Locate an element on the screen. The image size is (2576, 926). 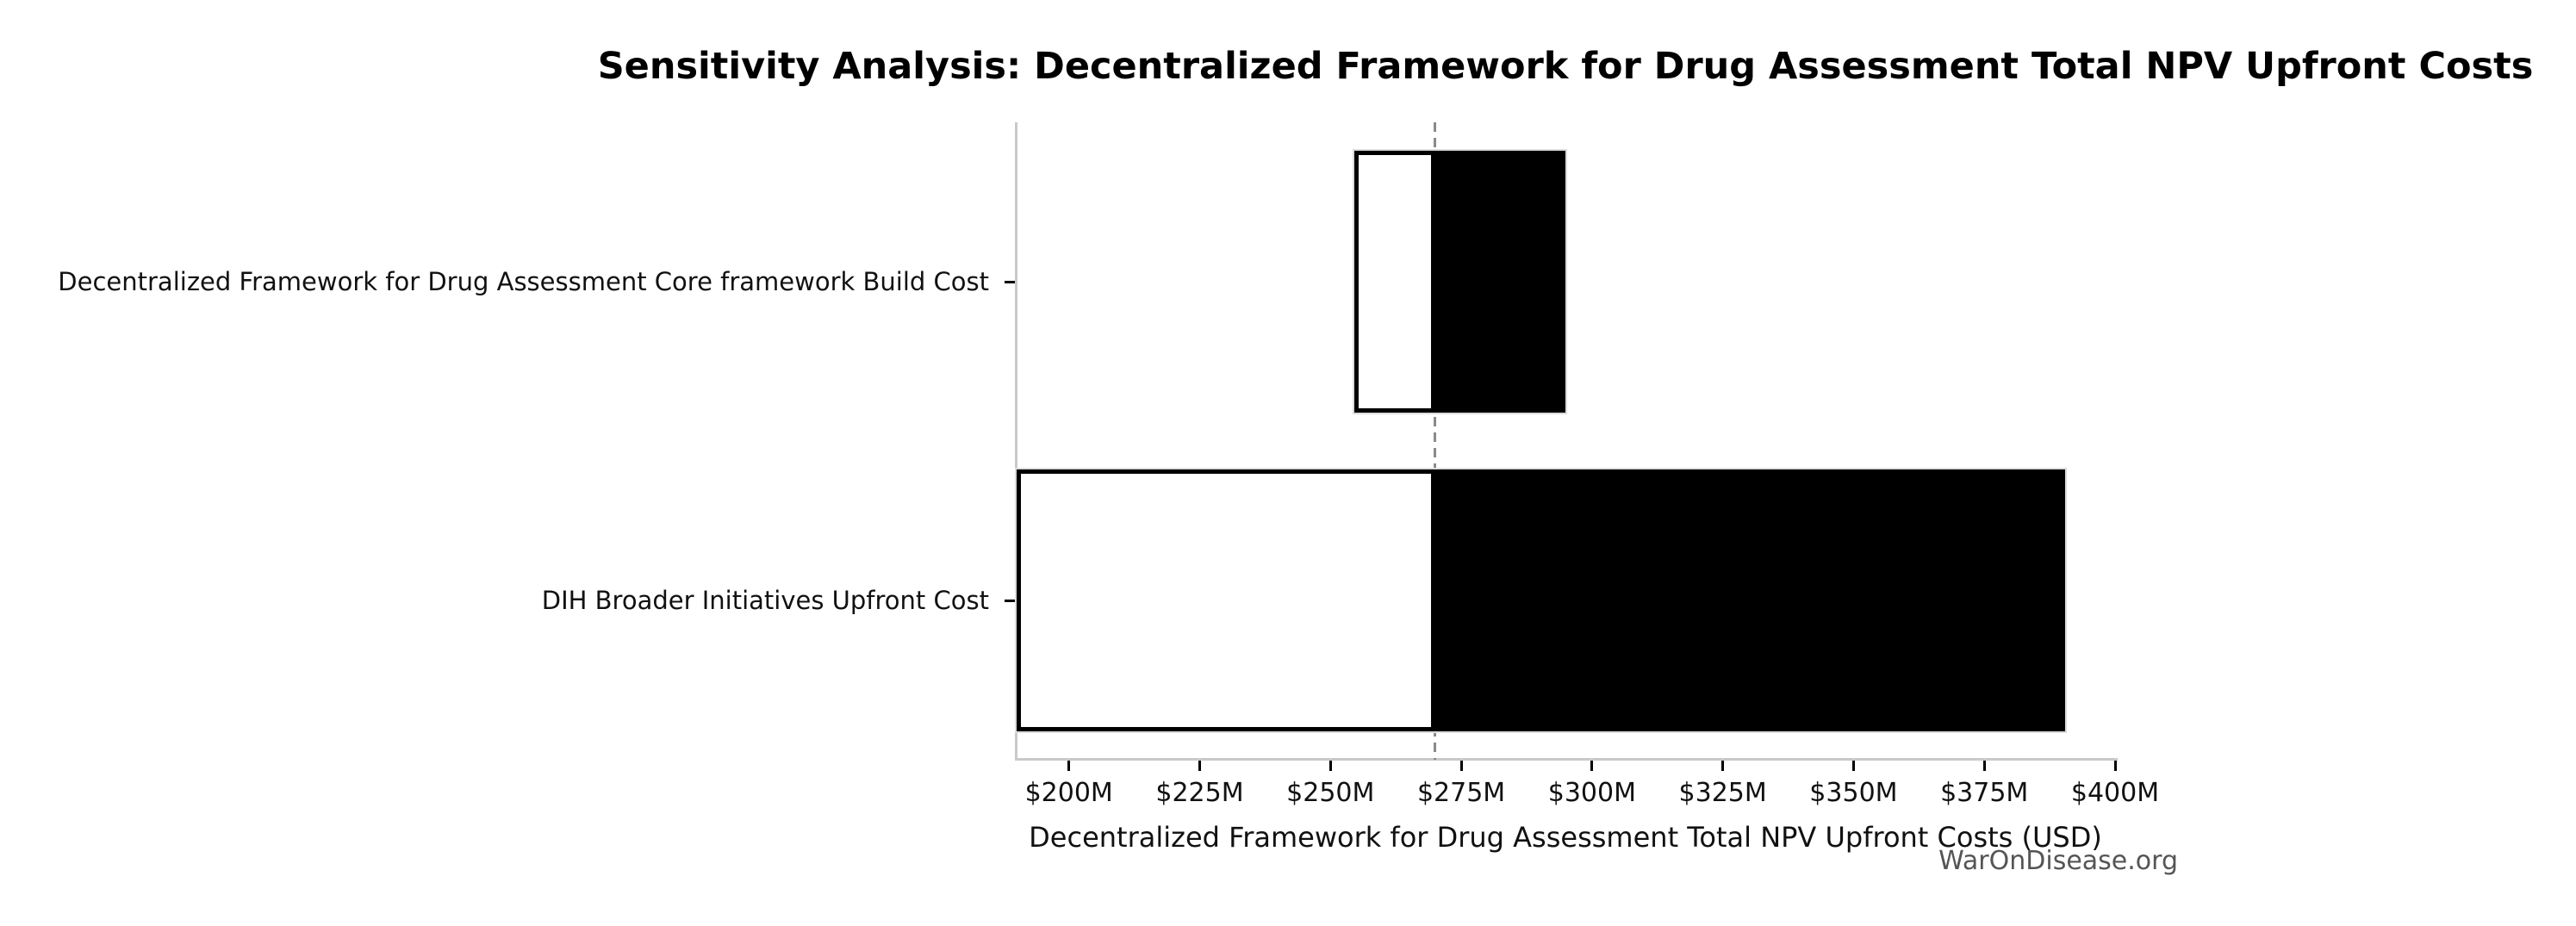
x-tick-label: $275M is located at coordinates (1461, 793).